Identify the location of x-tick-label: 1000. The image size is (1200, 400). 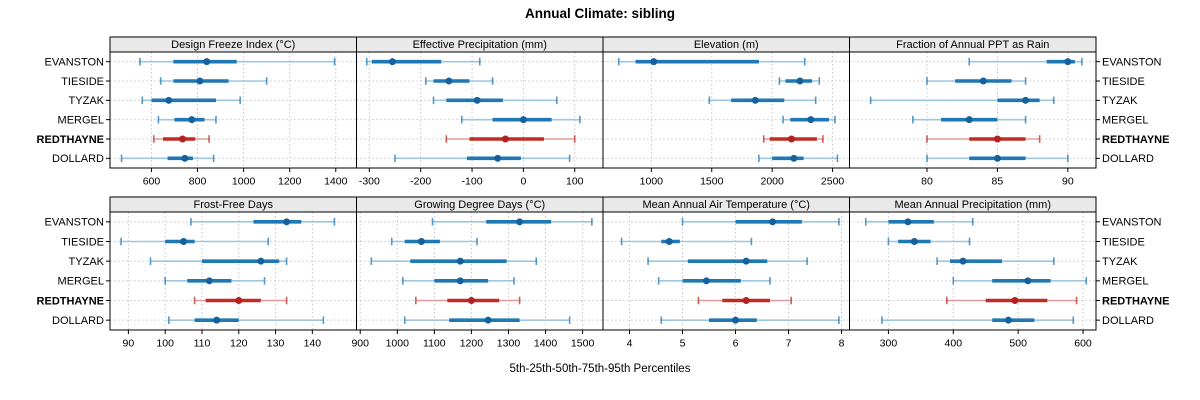
(398, 344).